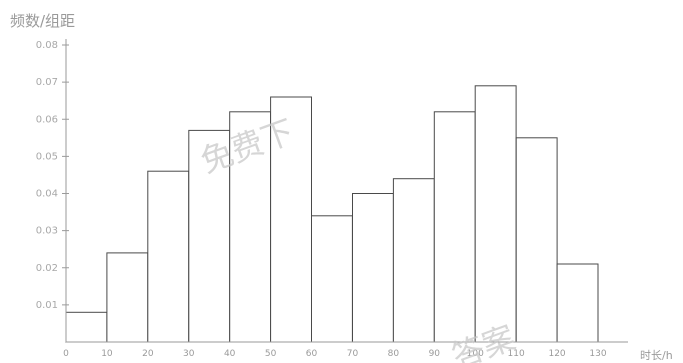 The image size is (683, 363). What do you see at coordinates (271, 354) in the screenshot?
I see `x-tick-label: 50` at bounding box center [271, 354].